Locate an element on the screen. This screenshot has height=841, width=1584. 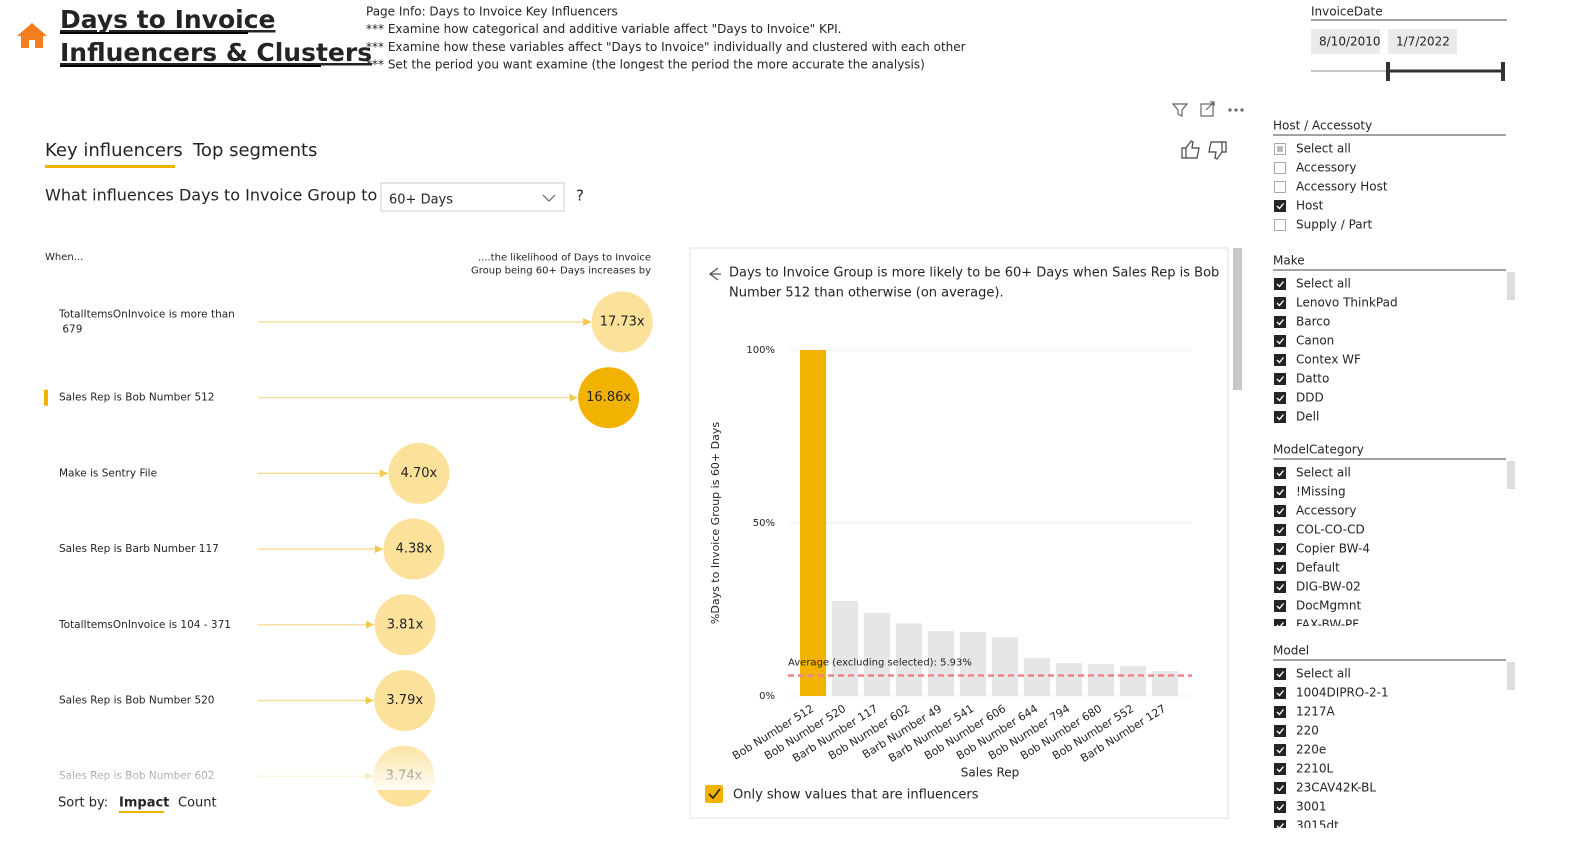
tab: Top segments is located at coordinates (254, 150).